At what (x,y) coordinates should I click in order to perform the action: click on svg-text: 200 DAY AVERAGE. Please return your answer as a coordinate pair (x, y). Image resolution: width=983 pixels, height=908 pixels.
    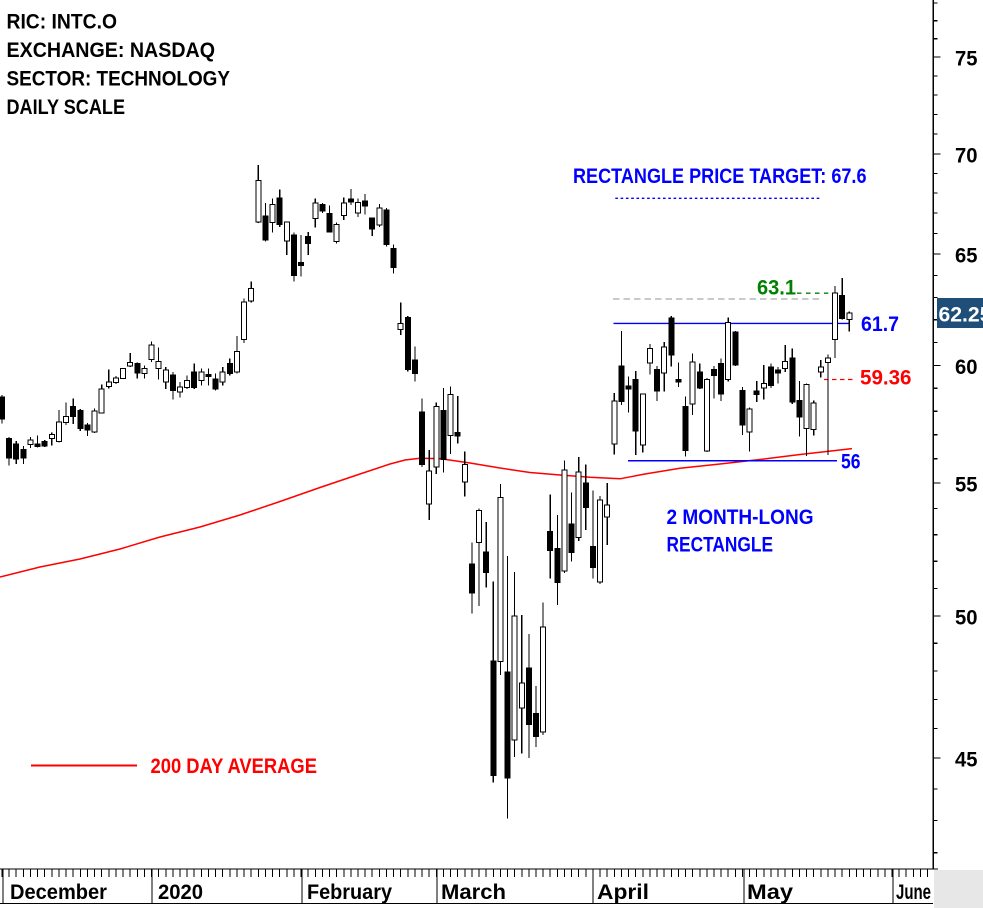
    Looking at the image, I should click on (234, 766).